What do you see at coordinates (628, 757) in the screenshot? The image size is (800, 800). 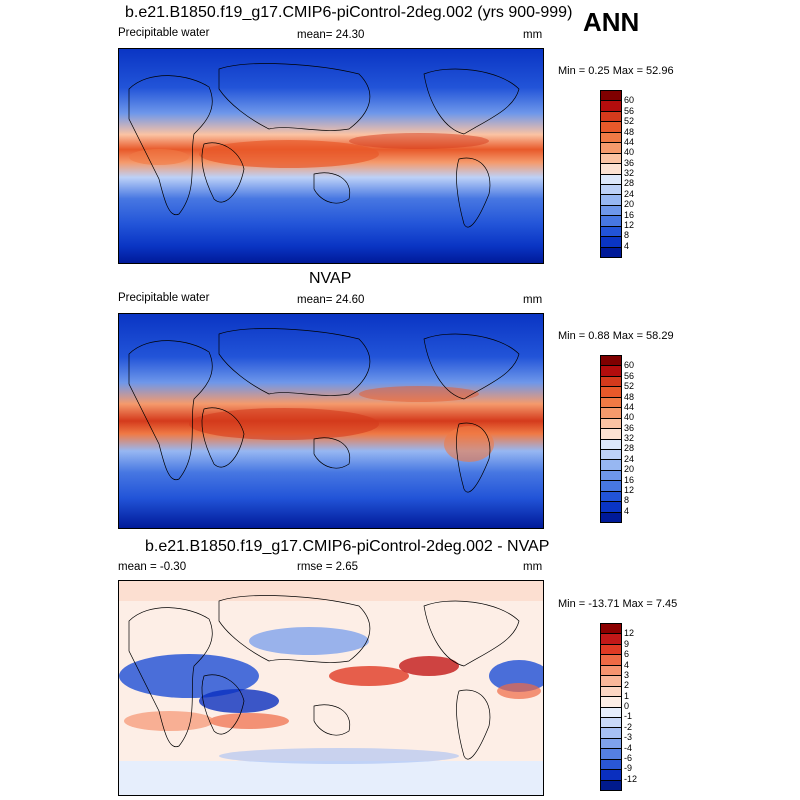 I see `tick-label: -6` at bounding box center [628, 757].